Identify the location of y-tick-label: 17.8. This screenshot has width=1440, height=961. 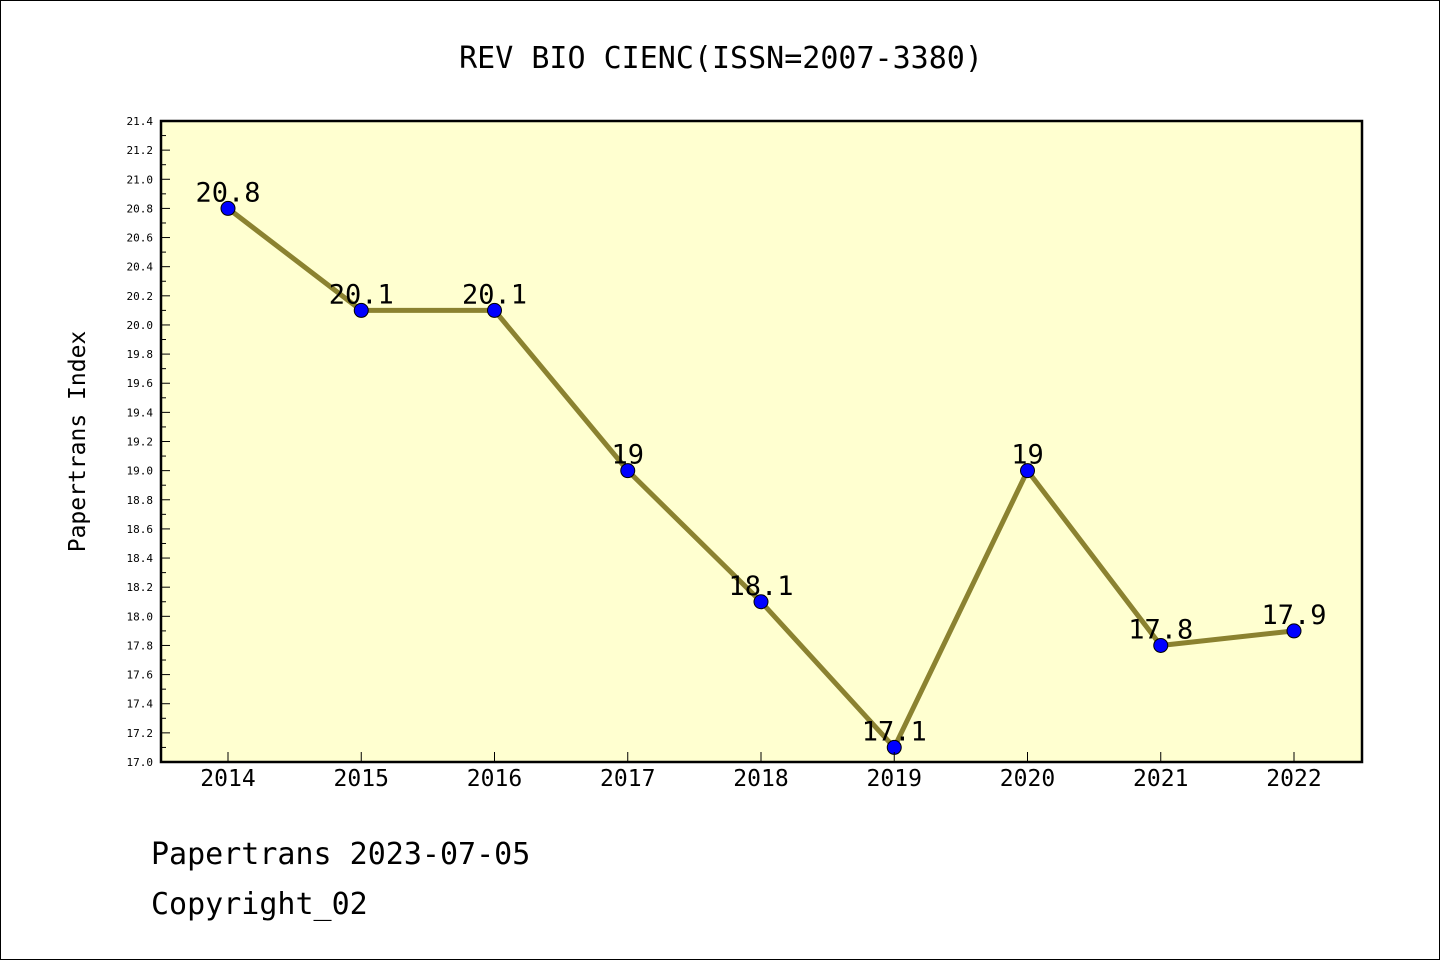
(140, 645).